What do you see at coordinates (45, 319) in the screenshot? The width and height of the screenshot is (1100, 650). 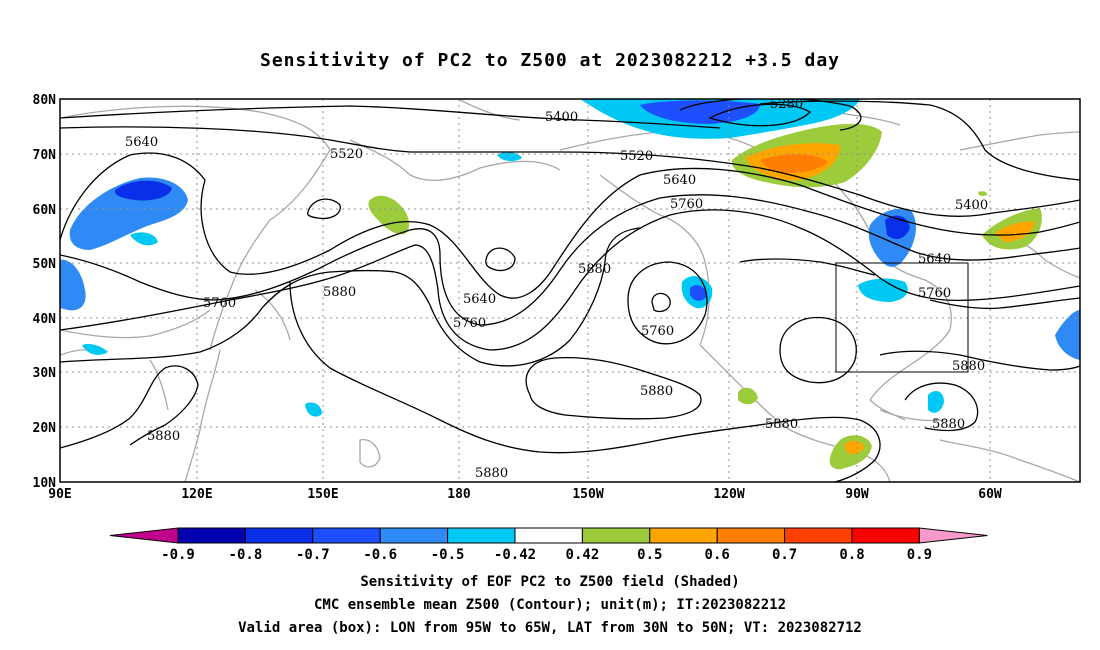 I see `lat-label-40n: 40N` at bounding box center [45, 319].